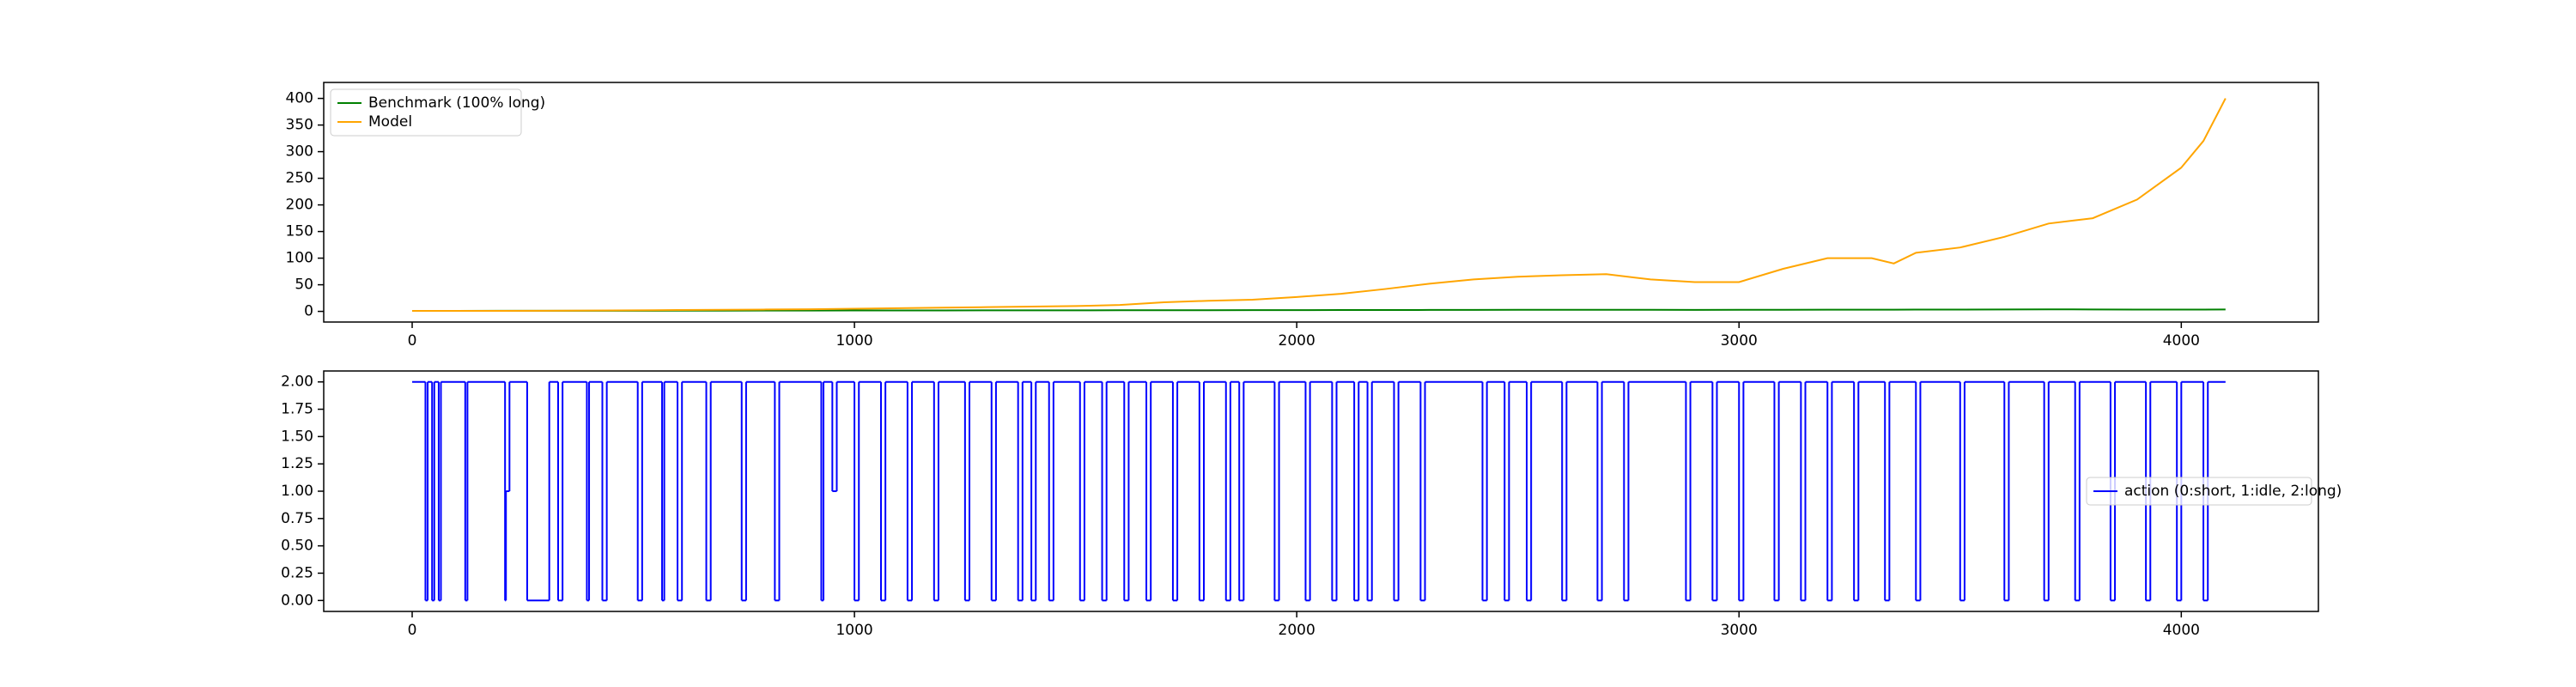 The image size is (2576, 687). I want to click on y-tick-label: 100, so click(300, 258).